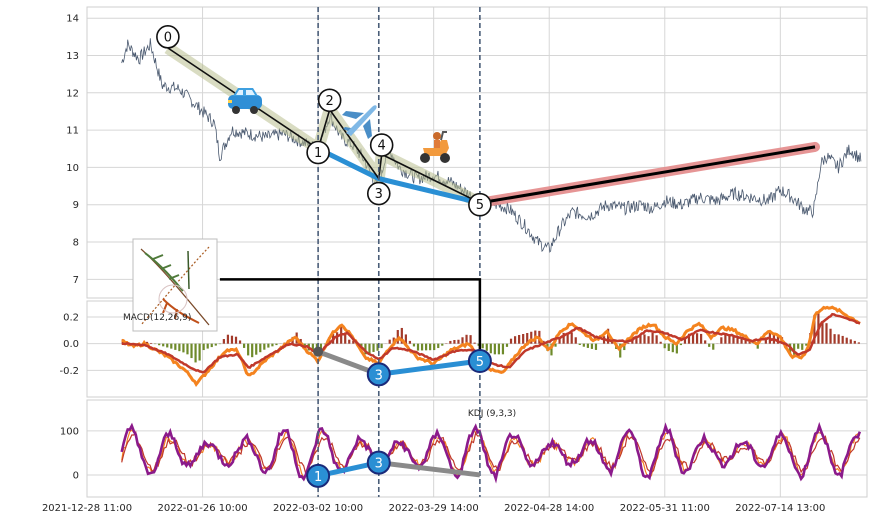 This screenshot has width=874, height=520. I want to click on y-tick-label: -0.2, so click(69, 371).